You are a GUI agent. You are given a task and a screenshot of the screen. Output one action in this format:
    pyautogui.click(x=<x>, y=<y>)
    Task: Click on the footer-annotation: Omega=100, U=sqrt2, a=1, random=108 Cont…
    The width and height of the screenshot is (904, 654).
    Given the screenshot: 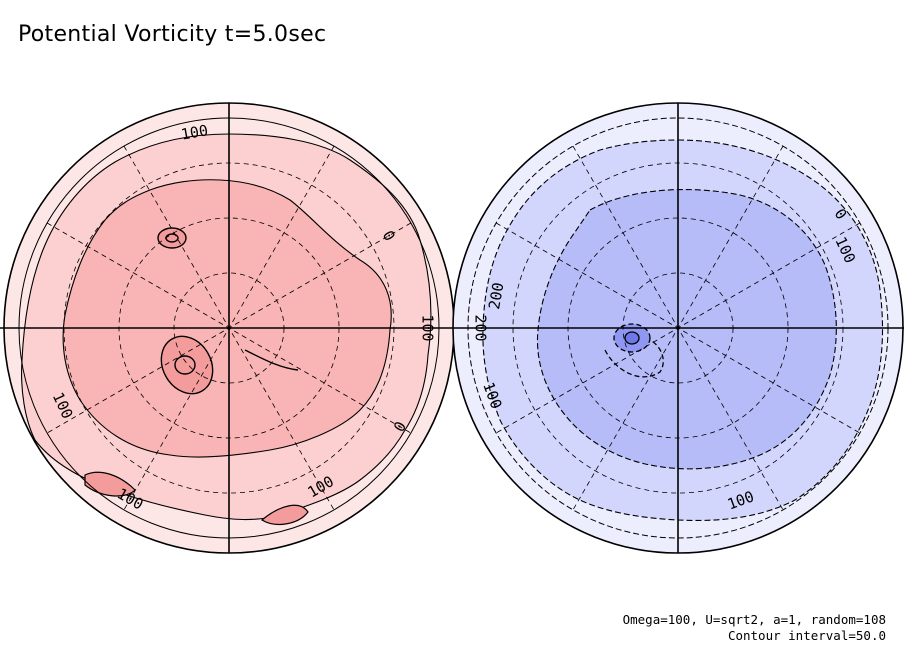 What is the action you would take?
    pyautogui.click(x=754, y=628)
    